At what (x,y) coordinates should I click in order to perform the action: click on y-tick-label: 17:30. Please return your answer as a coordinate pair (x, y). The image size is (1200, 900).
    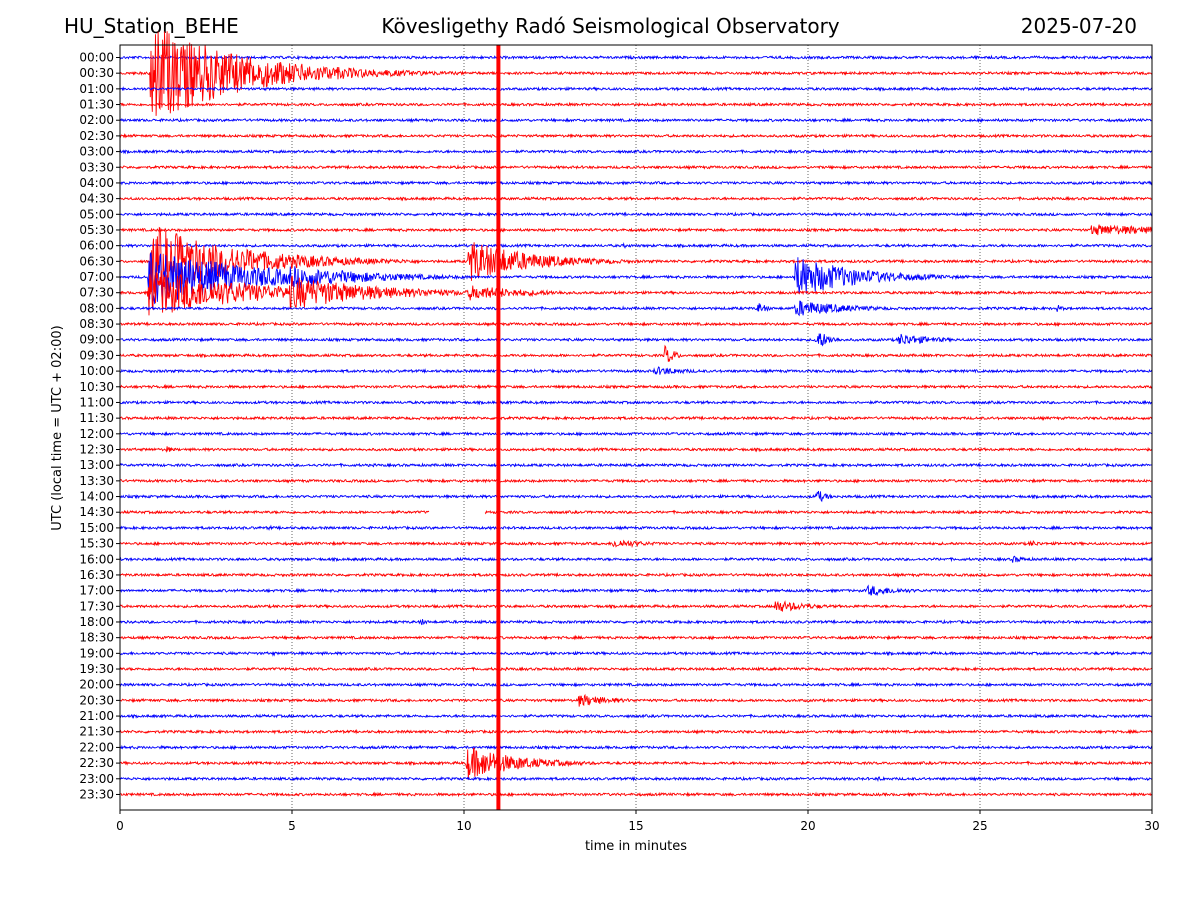
    Looking at the image, I should click on (96, 606).